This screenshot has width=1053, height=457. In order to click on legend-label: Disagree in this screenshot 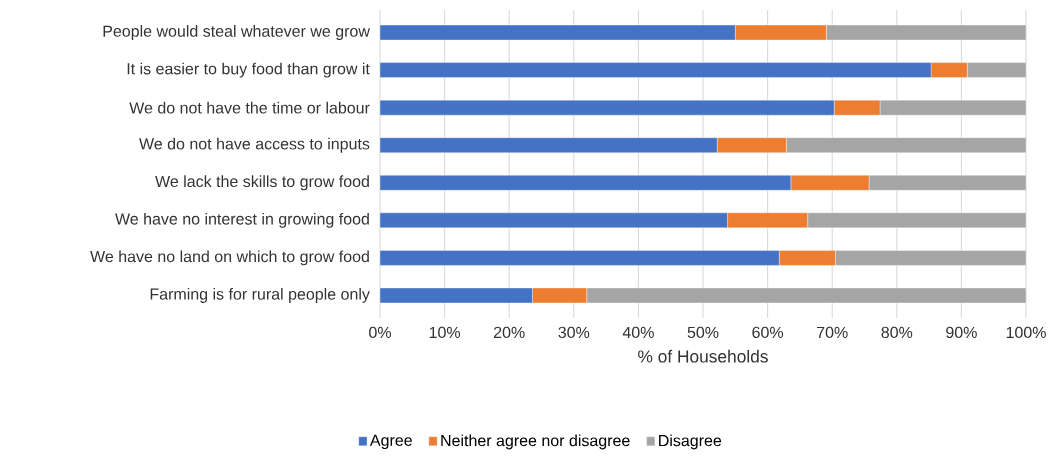, I will do `click(690, 442)`.